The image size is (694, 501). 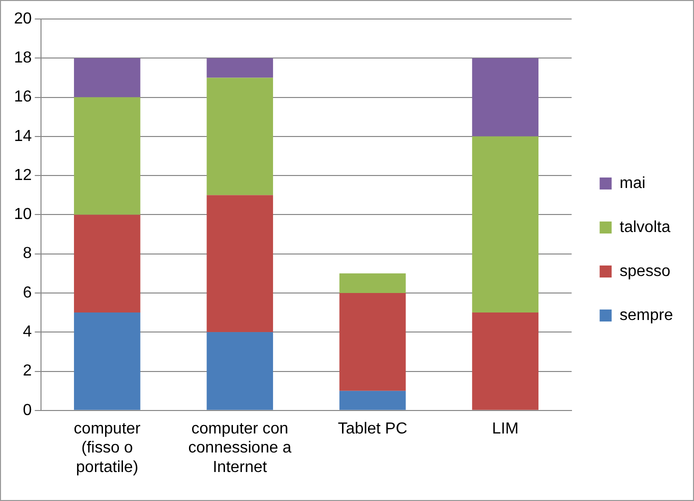 I want to click on y-tick-label: 16, so click(x=23, y=97).